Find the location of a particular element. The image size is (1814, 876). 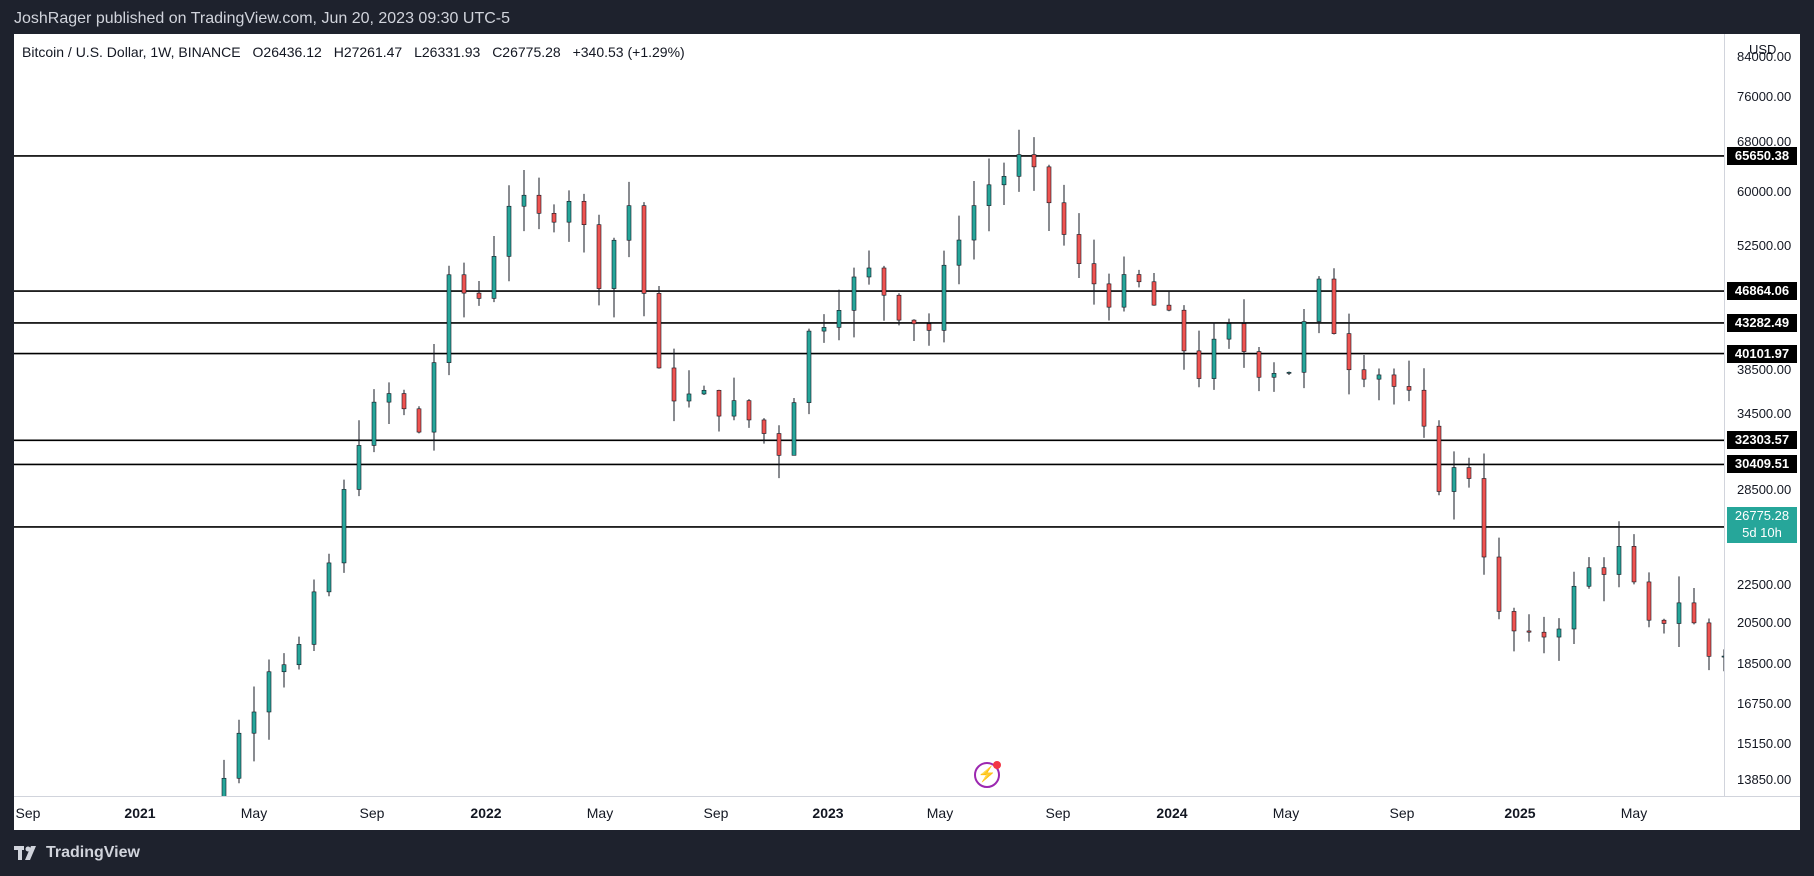

x-tick-label-14: May is located at coordinates (1634, 813).